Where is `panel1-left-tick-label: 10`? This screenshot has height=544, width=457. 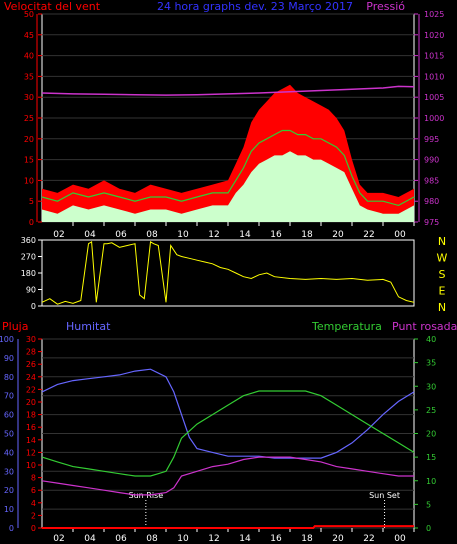
panel1-left-tick-label: 10 is located at coordinates (29, 180).